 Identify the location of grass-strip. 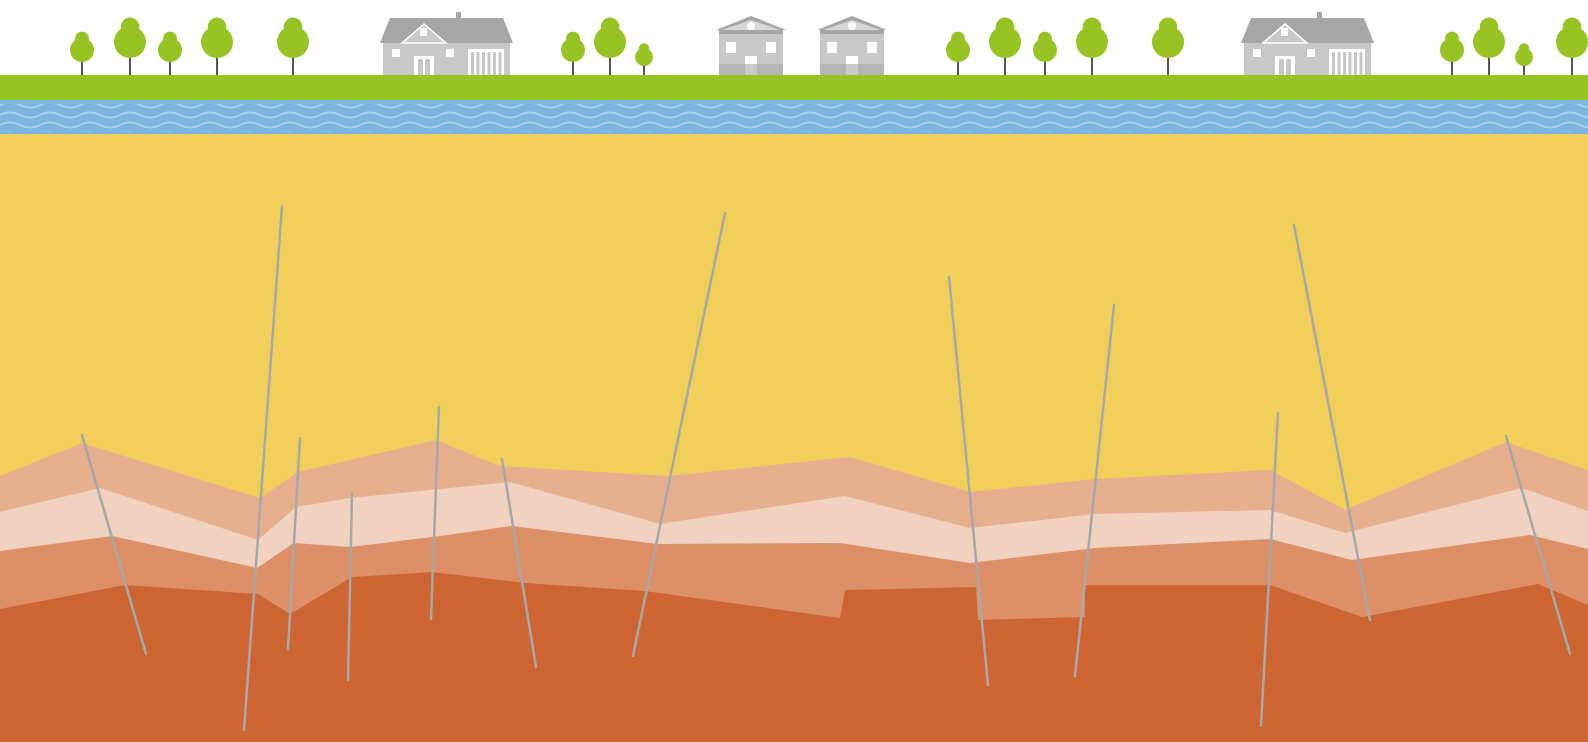
(794, 87).